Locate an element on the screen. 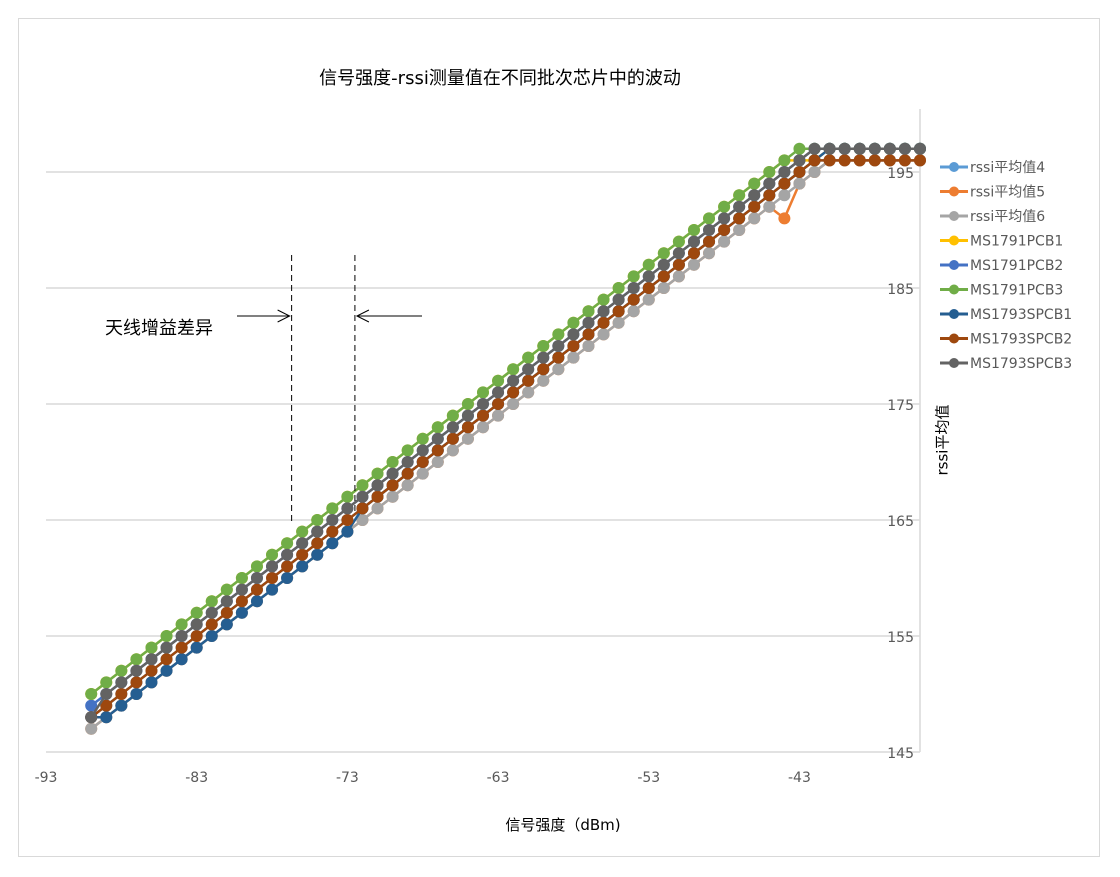 The height and width of the screenshot is (877, 1120). legend-label: MS1793SPCB1 is located at coordinates (1021, 315).